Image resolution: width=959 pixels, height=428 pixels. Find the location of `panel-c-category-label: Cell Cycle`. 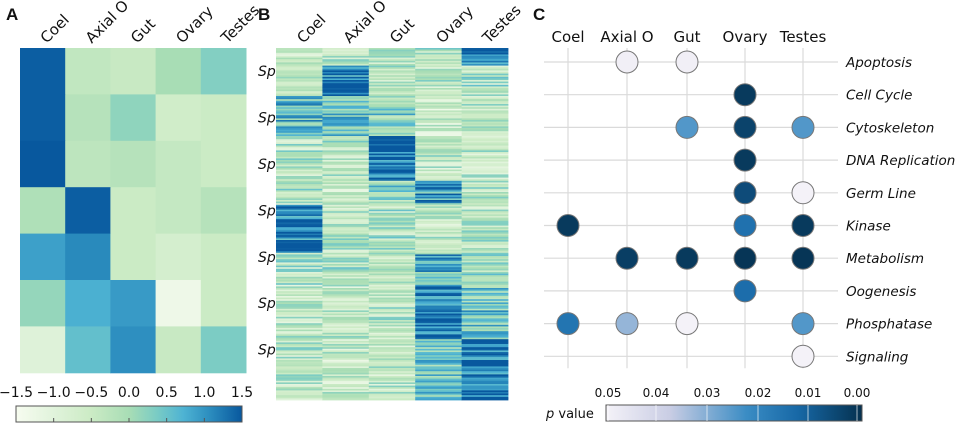

panel-c-category-label: Cell Cycle is located at coordinates (879, 96).